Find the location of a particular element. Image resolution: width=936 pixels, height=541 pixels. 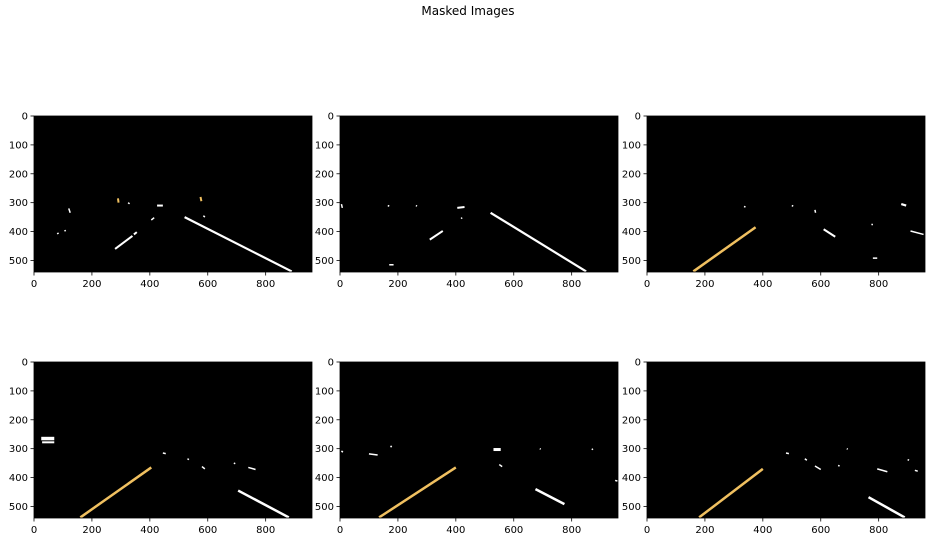

panel-image-5: 0 200 400 600 800 0 100 200 300 400 500 is located at coordinates (467, 447).